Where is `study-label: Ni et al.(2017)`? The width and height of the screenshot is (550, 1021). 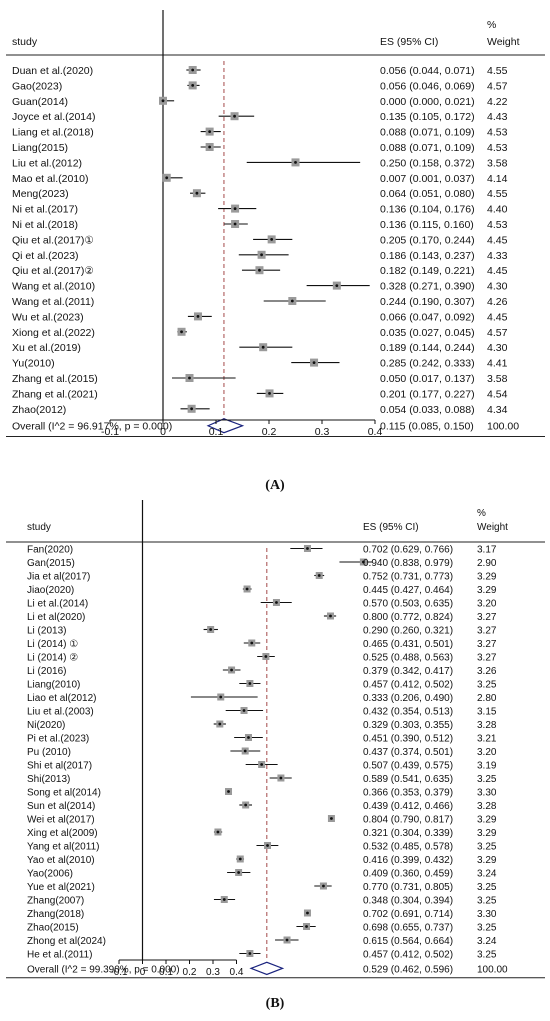
study-label: Ni et al.(2017) is located at coordinates (45, 210).